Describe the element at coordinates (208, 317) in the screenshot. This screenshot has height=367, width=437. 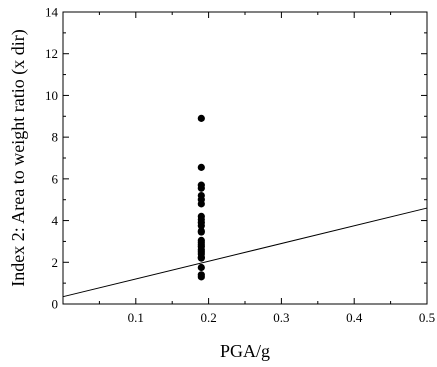
I see `x-tick-label: 0.2` at that location.